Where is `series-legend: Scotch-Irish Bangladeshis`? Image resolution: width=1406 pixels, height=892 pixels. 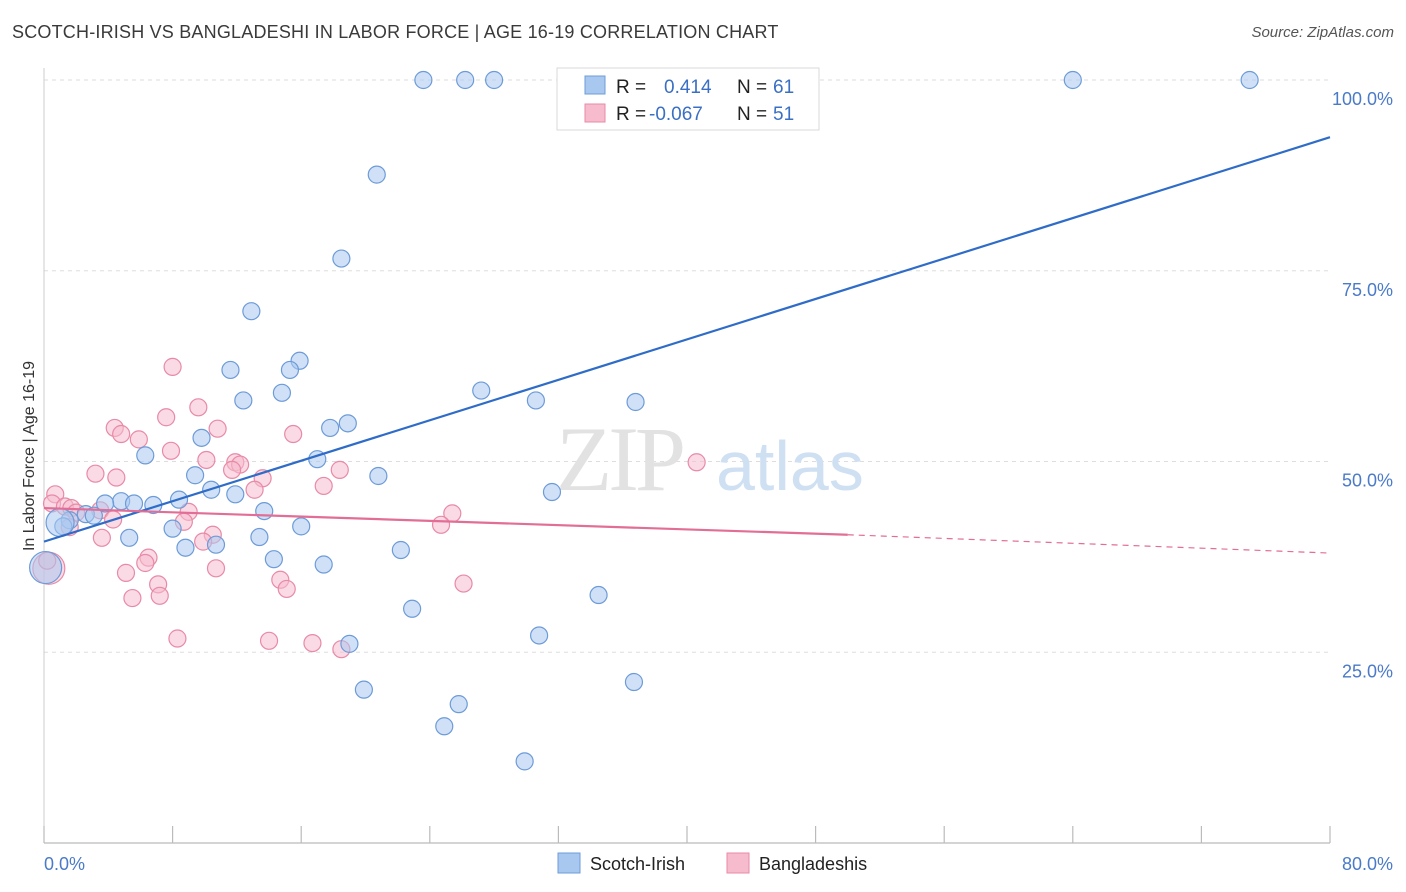 series-legend: Scotch-Irish Bangladeshis is located at coordinates (712, 863).